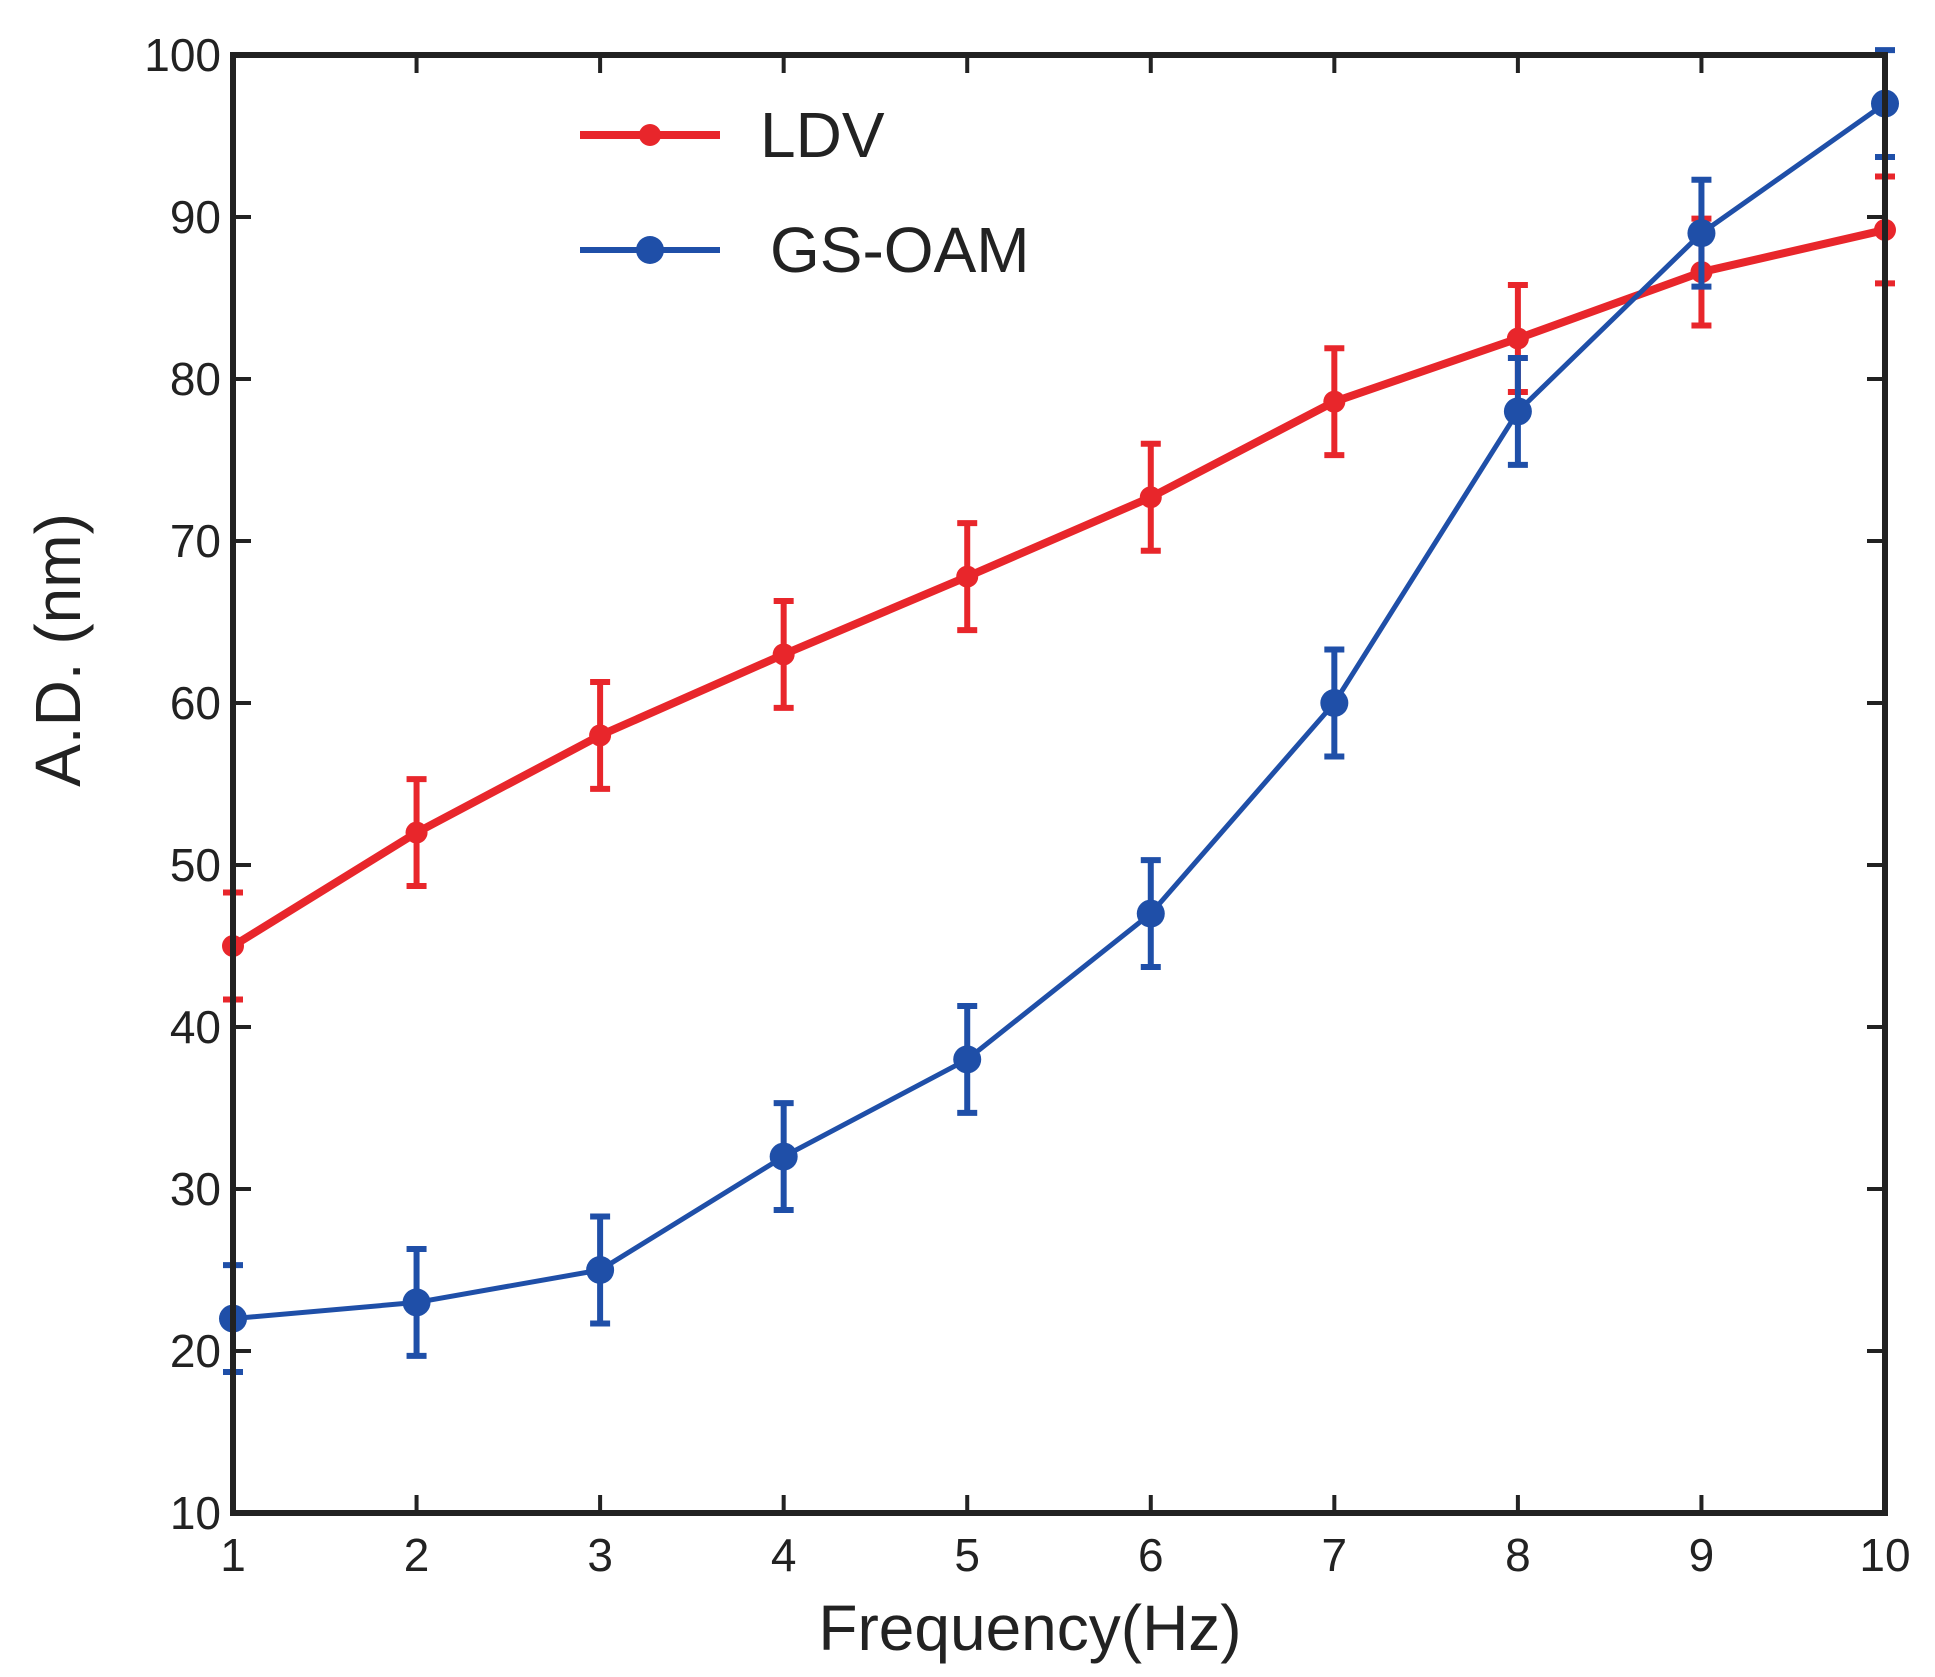  Describe the element at coordinates (182, 55) in the screenshot. I see `y-tick-label: 100` at that location.